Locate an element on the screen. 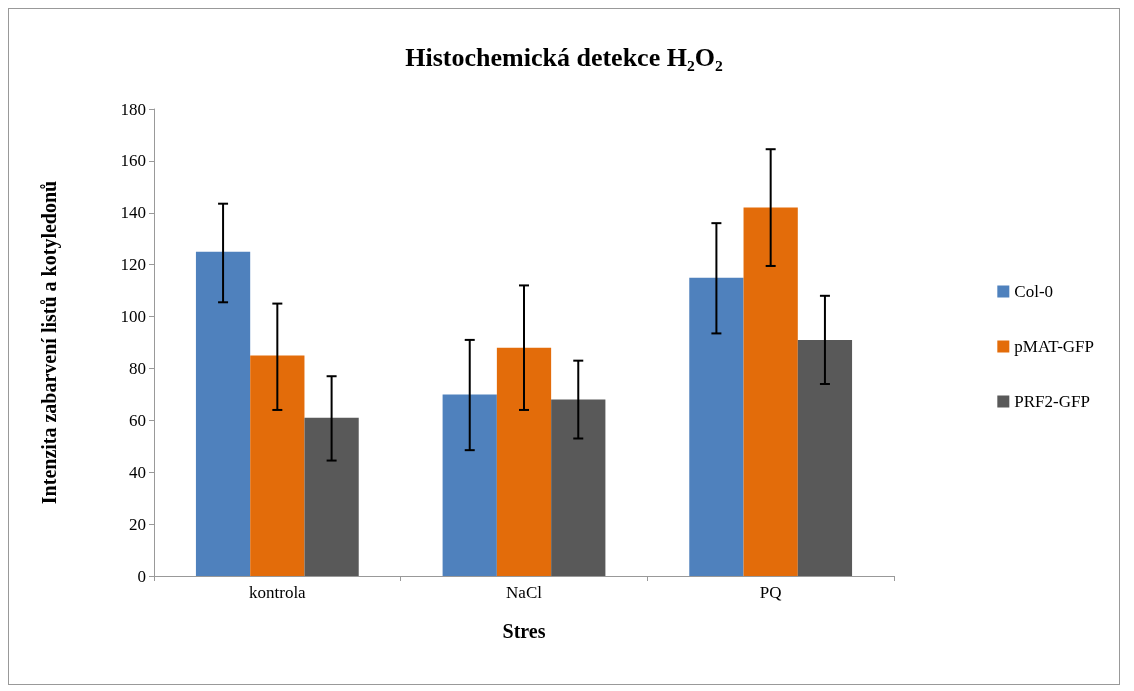  y-axis-title: Intenzita zabarvení listů a kotyledonů is located at coordinates (49, 342).